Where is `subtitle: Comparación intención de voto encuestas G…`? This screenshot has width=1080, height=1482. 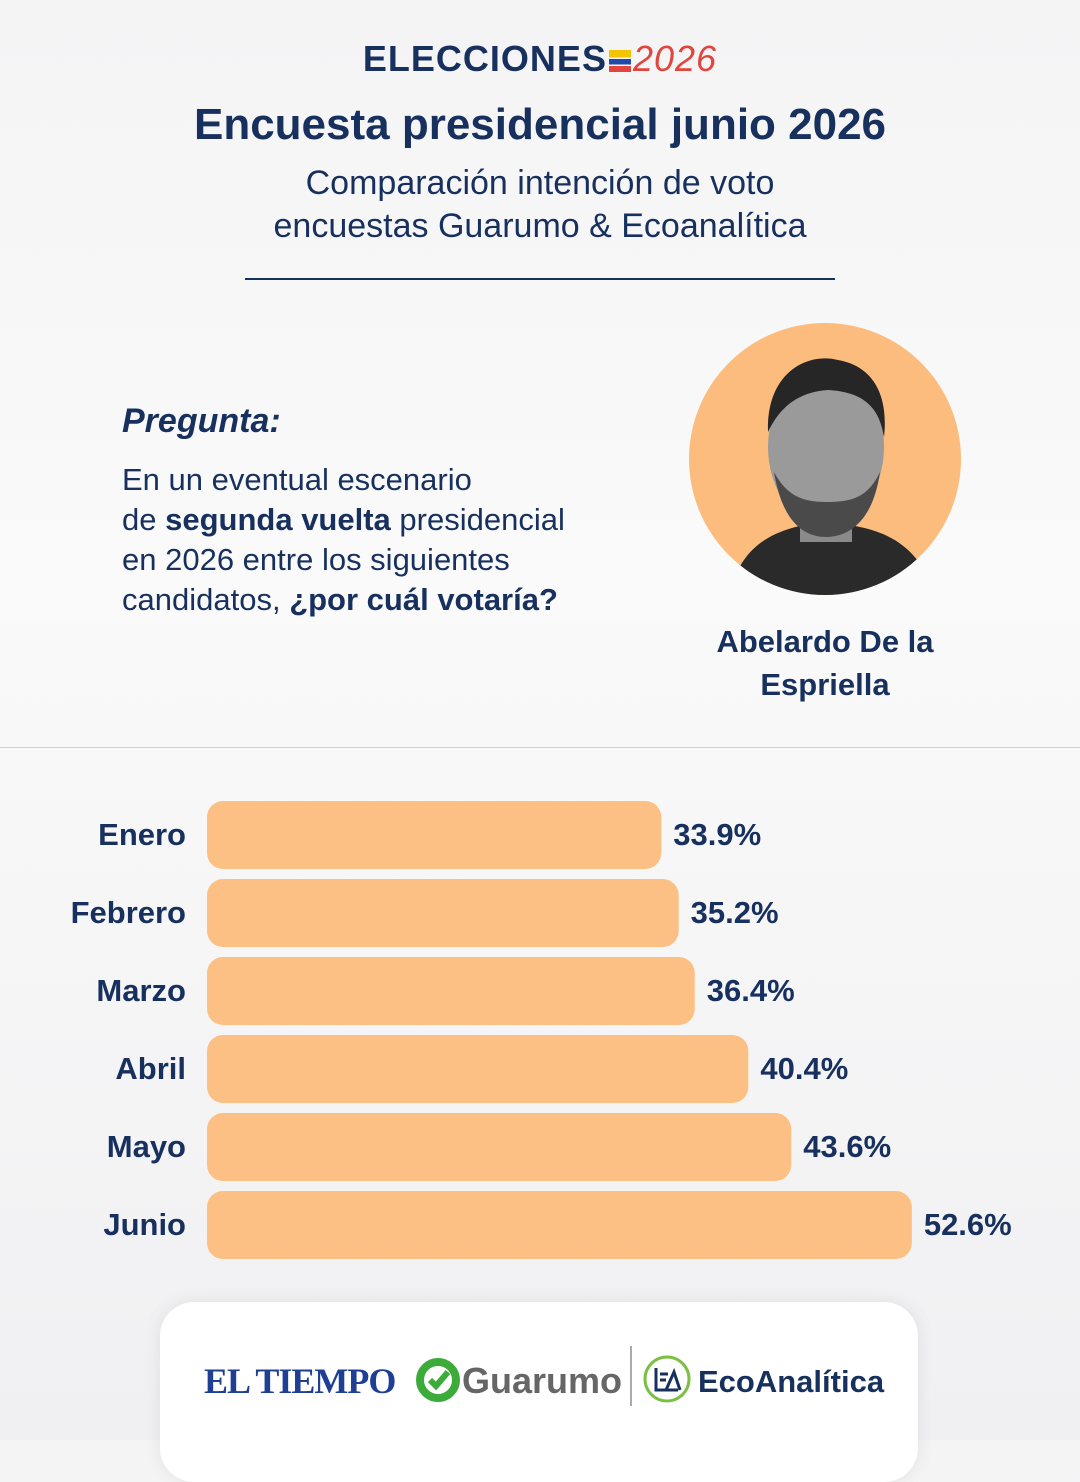 subtitle: Comparación intención de voto encuestas G… is located at coordinates (540, 205).